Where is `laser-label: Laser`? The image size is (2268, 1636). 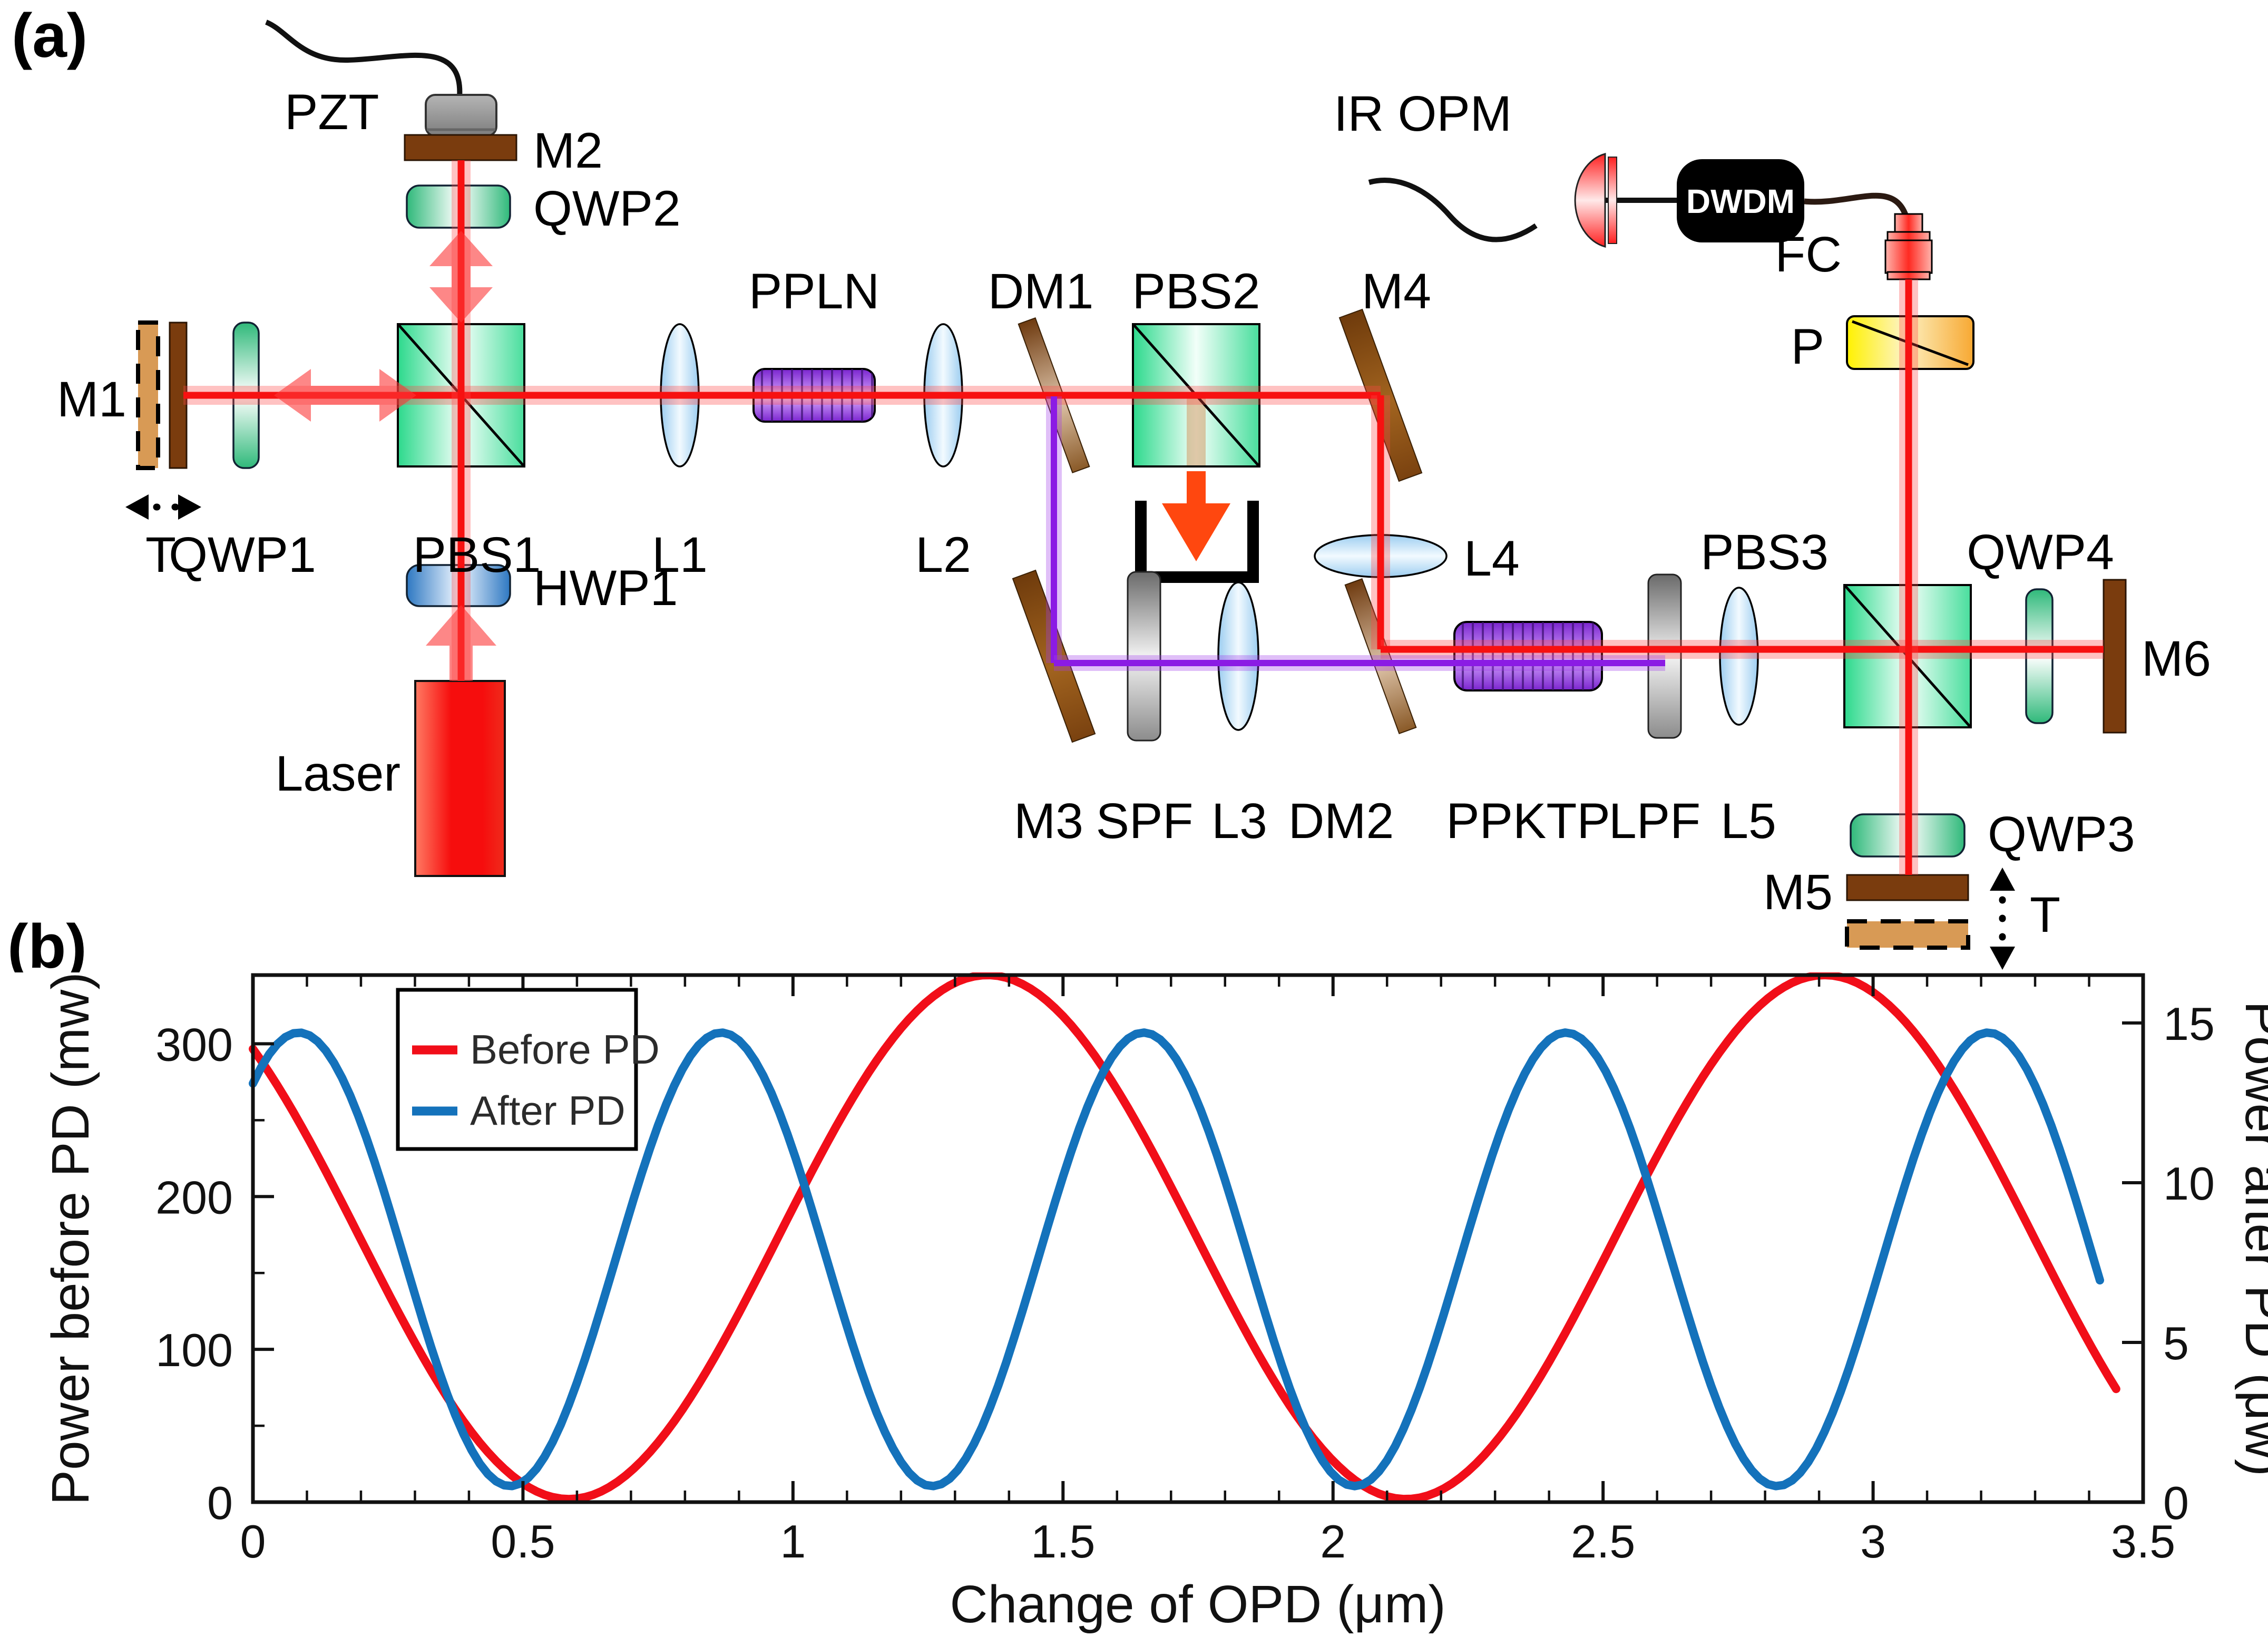 laser-label: Laser is located at coordinates (337, 774).